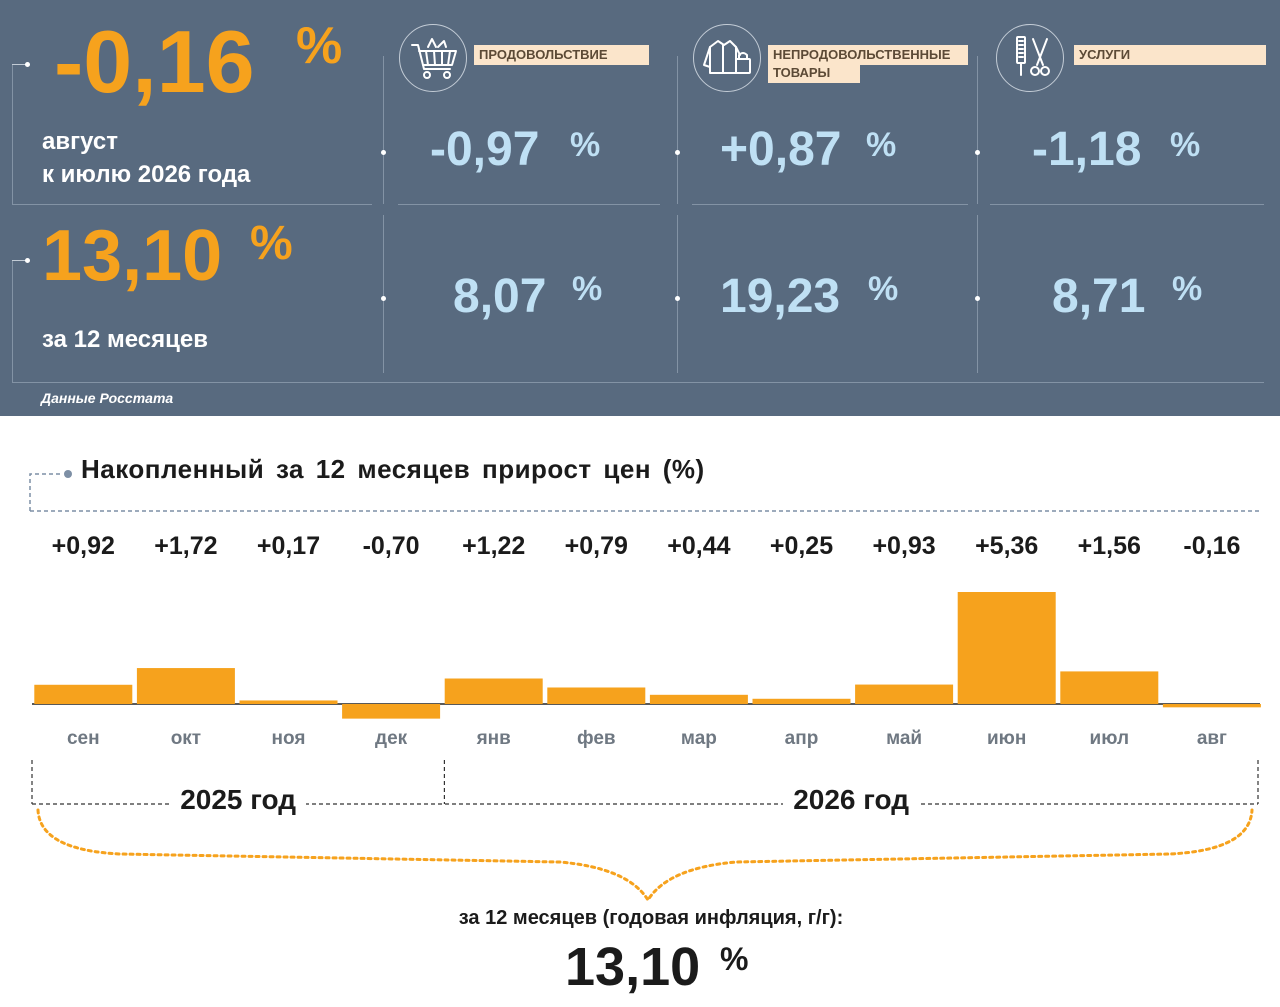 The image size is (1280, 1007). Describe the element at coordinates (543, 54) in the screenshot. I see `category-label-line: ПРОДОВОЛЬСТВИЕ` at that location.